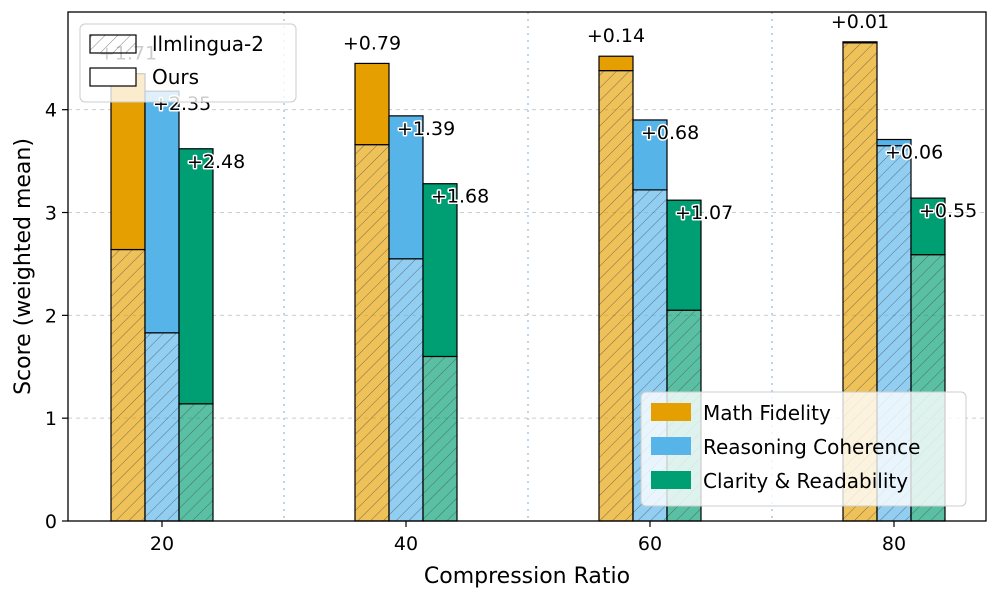  What do you see at coordinates (948, 211) in the screenshot?
I see `gain-label: +0.55` at bounding box center [948, 211].